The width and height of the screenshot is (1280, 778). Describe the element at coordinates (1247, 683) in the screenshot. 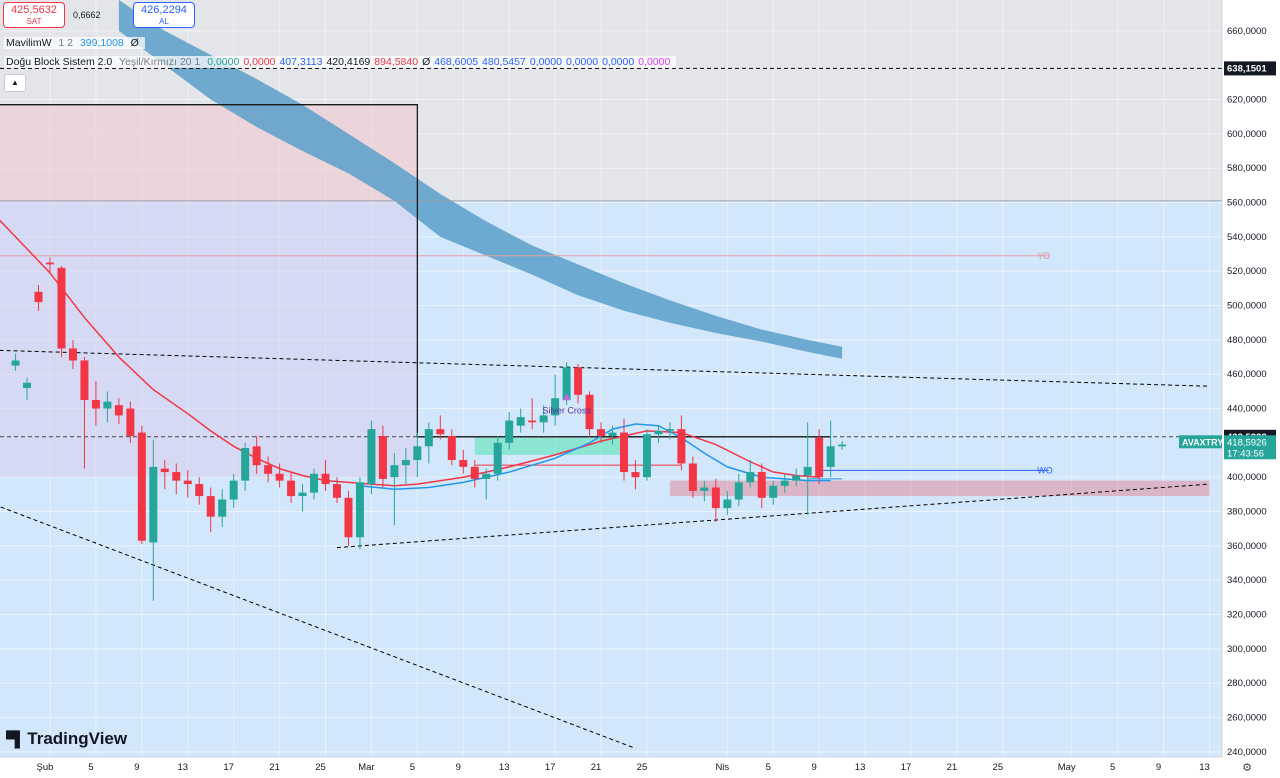

I see `y-tick-label: 280,0000` at that location.